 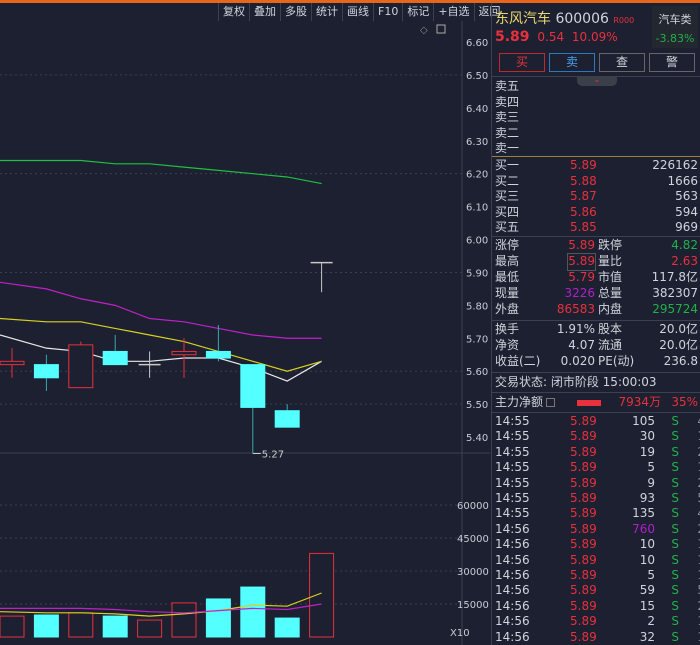 I want to click on toolbar-button: +自选, so click(x=453, y=12).